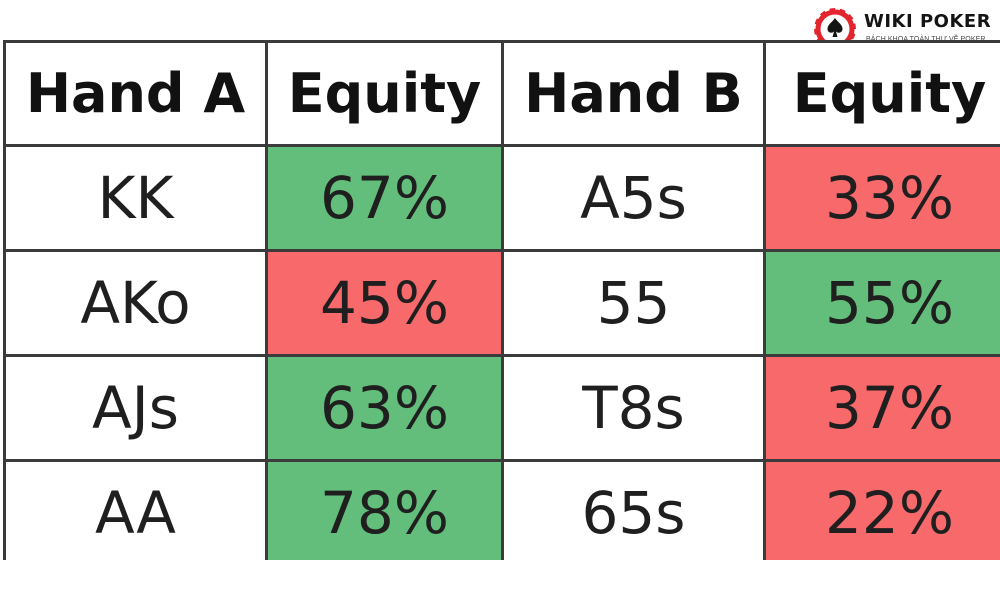  Describe the element at coordinates (384, 509) in the screenshot. I see `equity-a-cell: 78%` at that location.